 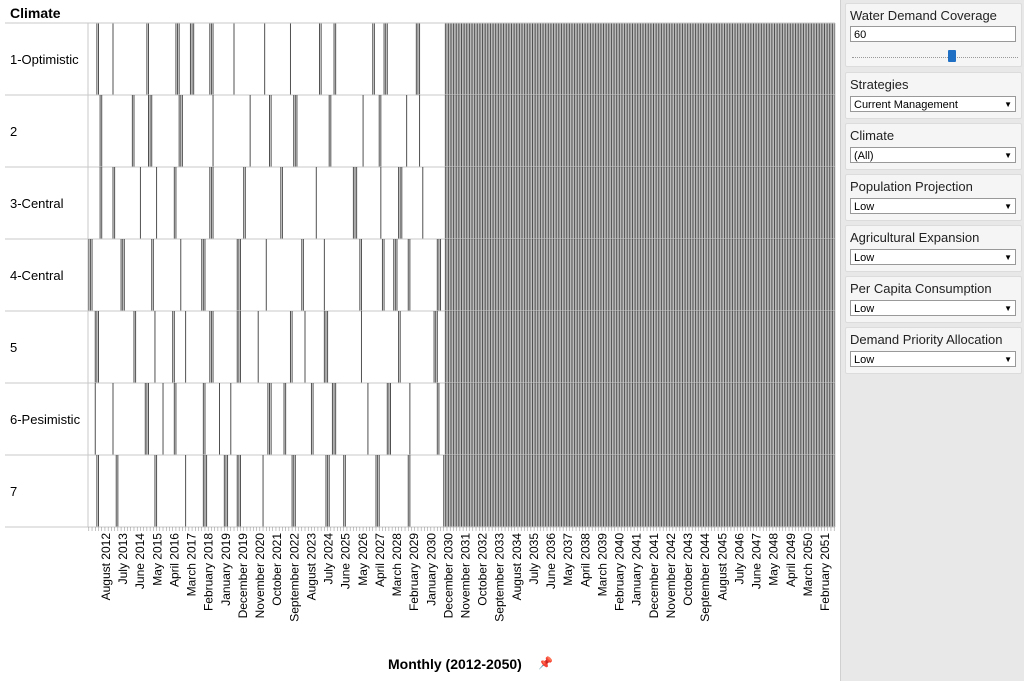 What do you see at coordinates (35, 13) in the screenshot?
I see `row-header-title: Climate` at bounding box center [35, 13].